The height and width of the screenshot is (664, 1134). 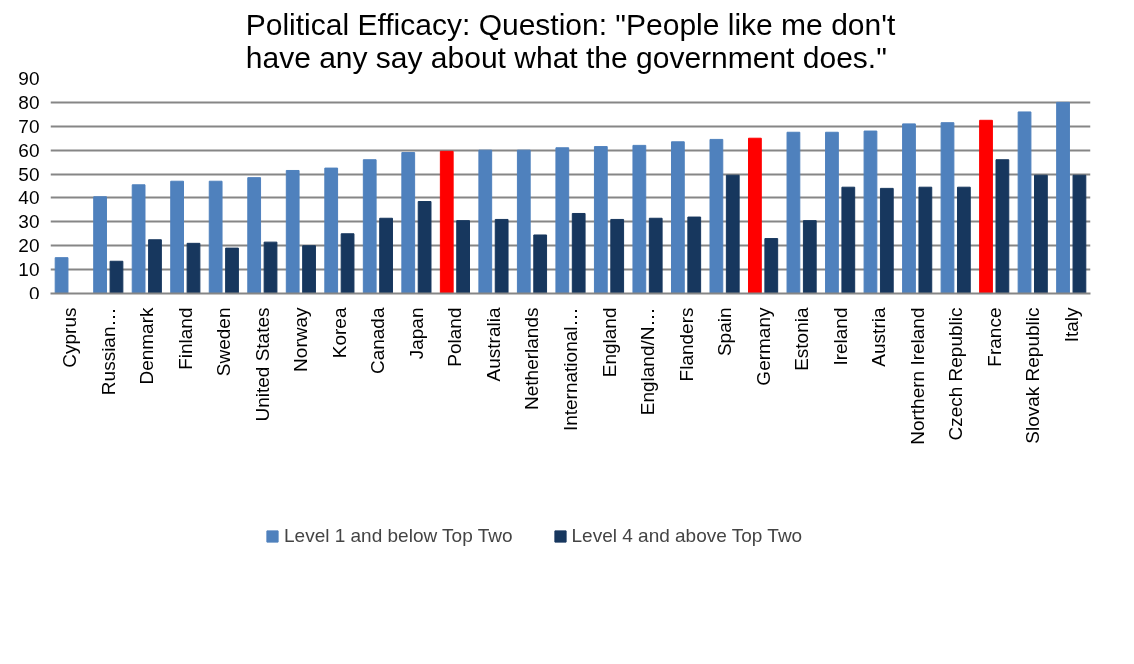 I want to click on x-tick-label: Flanders, so click(x=686, y=344).